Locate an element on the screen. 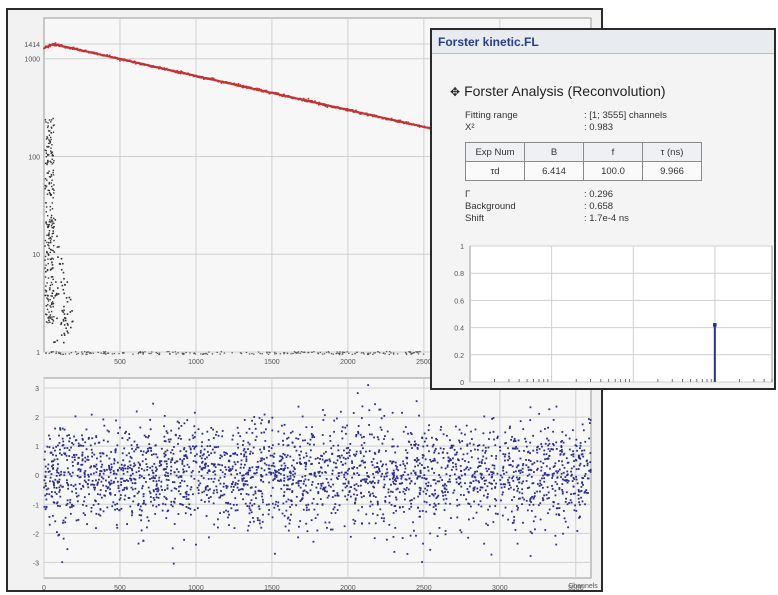 This screenshot has height=595, width=778. gamma-label: Γ is located at coordinates (468, 194).